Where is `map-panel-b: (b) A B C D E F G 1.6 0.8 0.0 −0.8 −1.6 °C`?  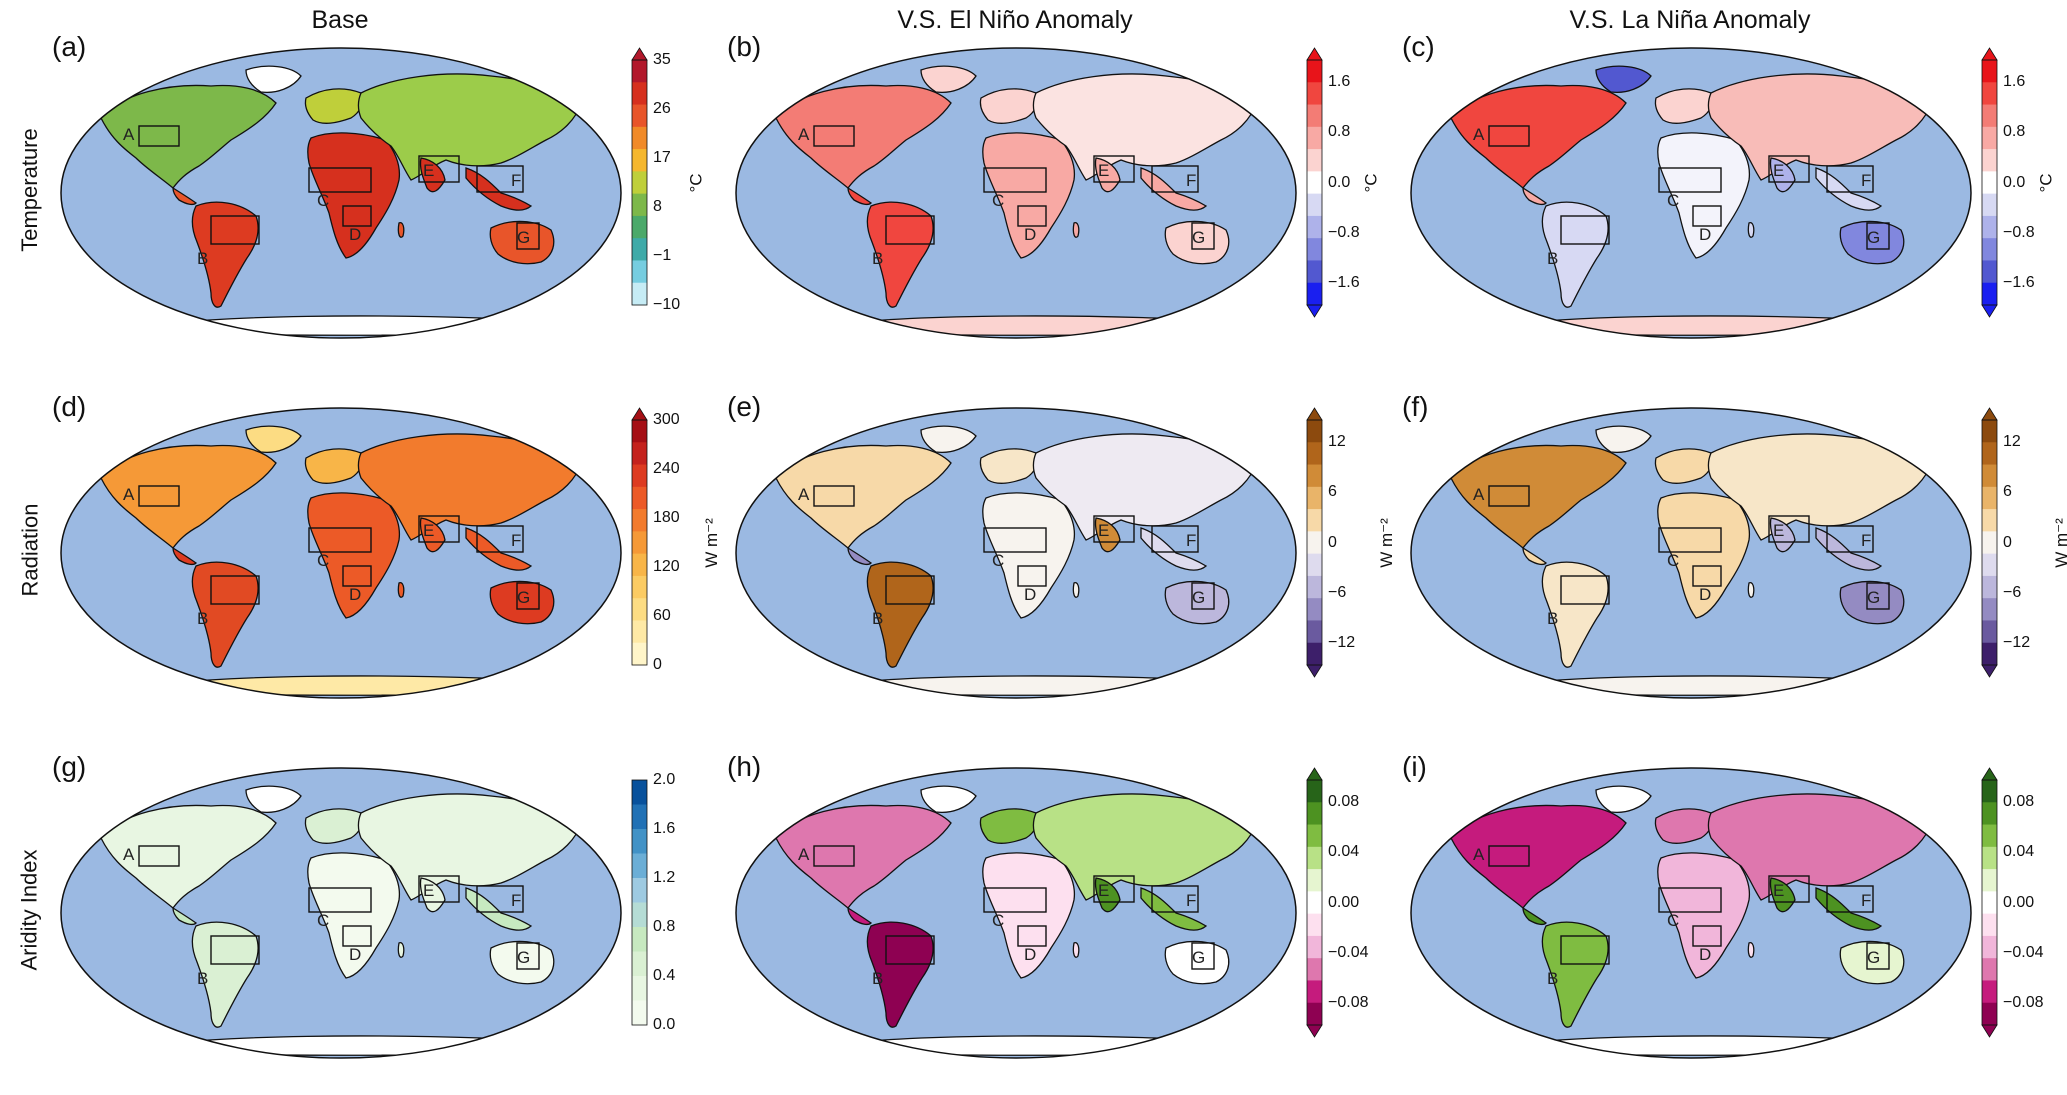 map-panel-b: (b) A B C D E F G 1.6 0.8 0.0 −0.8 −1.6 °C is located at coordinates (1054, 203).